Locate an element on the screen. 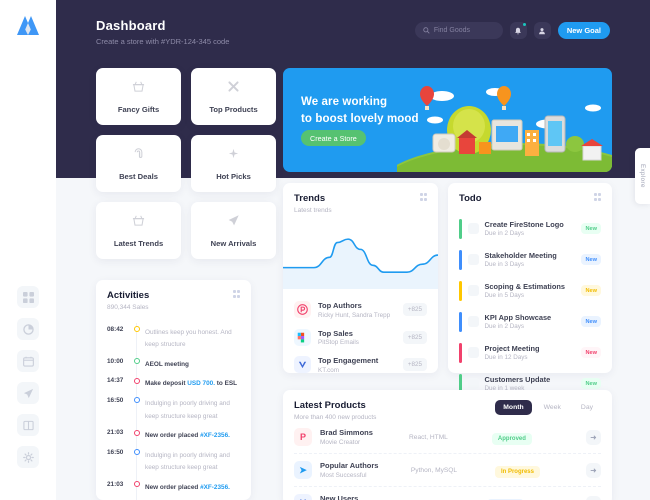 This screenshot has height=500, width=650. quick-card-label: Hot Picks is located at coordinates (233, 176).